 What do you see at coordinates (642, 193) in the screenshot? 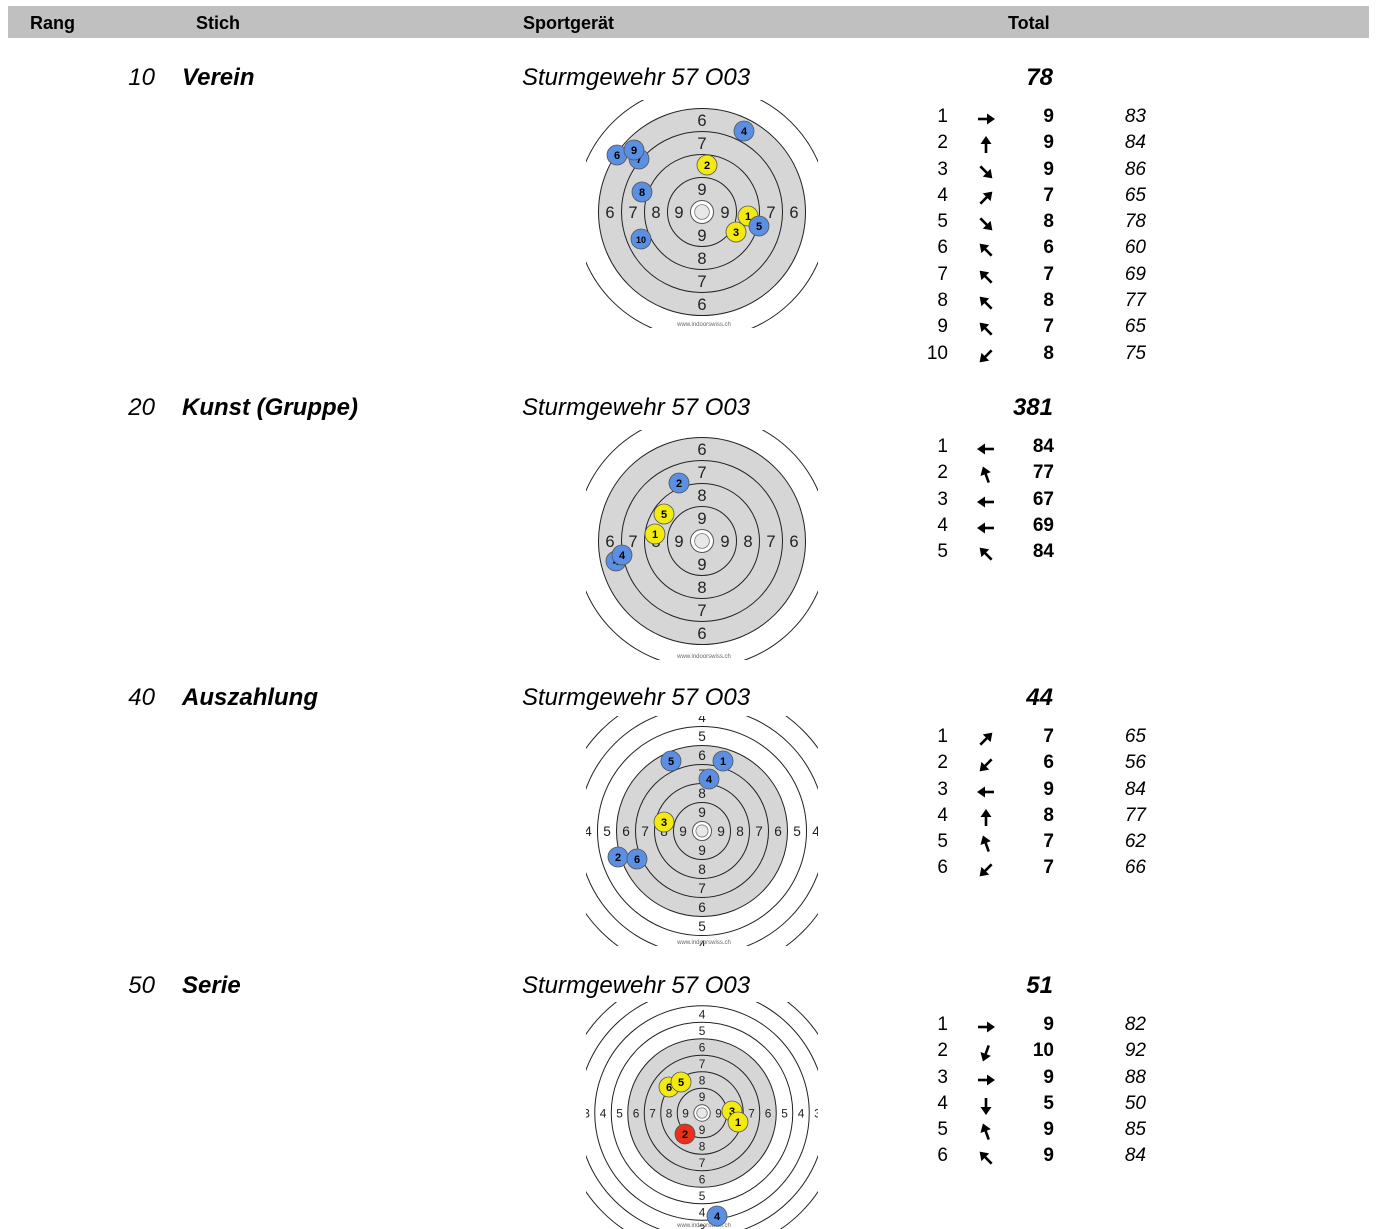
I see `shot-marker-label: 8` at bounding box center [642, 193].